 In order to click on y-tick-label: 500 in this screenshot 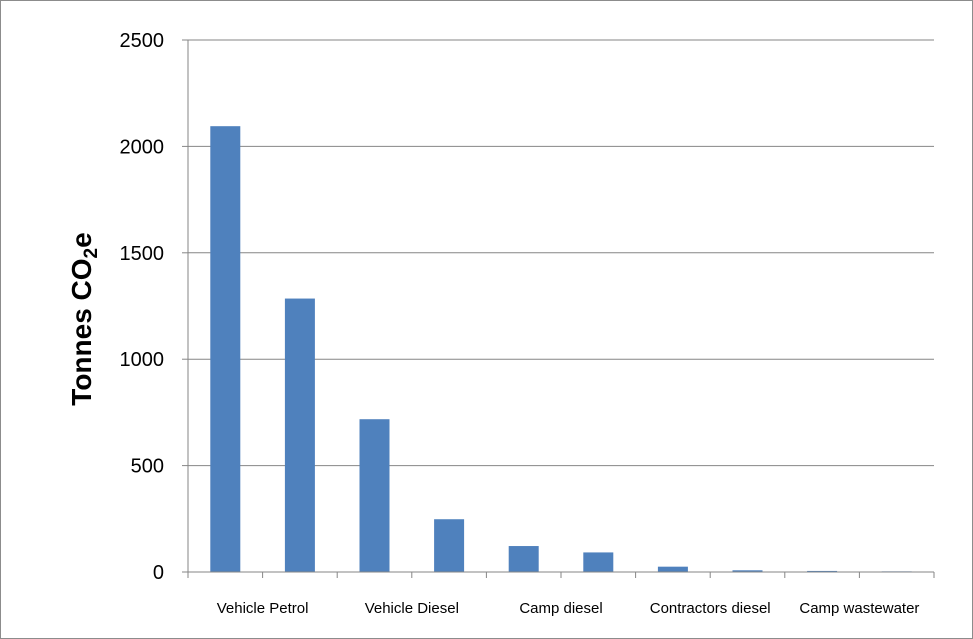, I will do `click(147, 467)`.